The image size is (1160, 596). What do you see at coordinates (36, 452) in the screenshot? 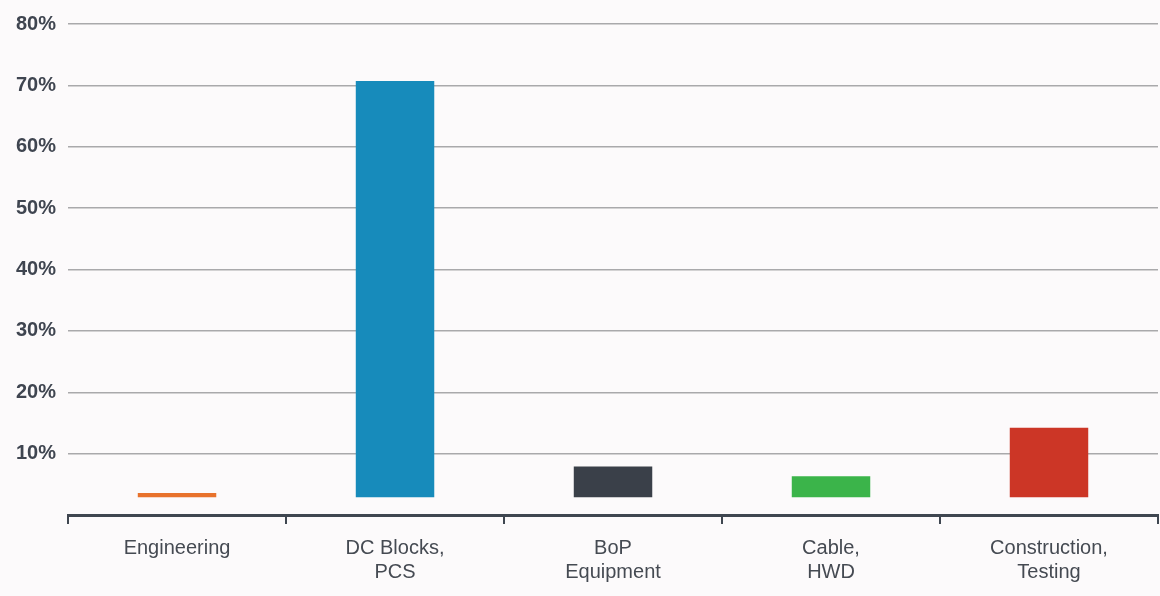
I see `y-tick-label: 10%` at bounding box center [36, 452].